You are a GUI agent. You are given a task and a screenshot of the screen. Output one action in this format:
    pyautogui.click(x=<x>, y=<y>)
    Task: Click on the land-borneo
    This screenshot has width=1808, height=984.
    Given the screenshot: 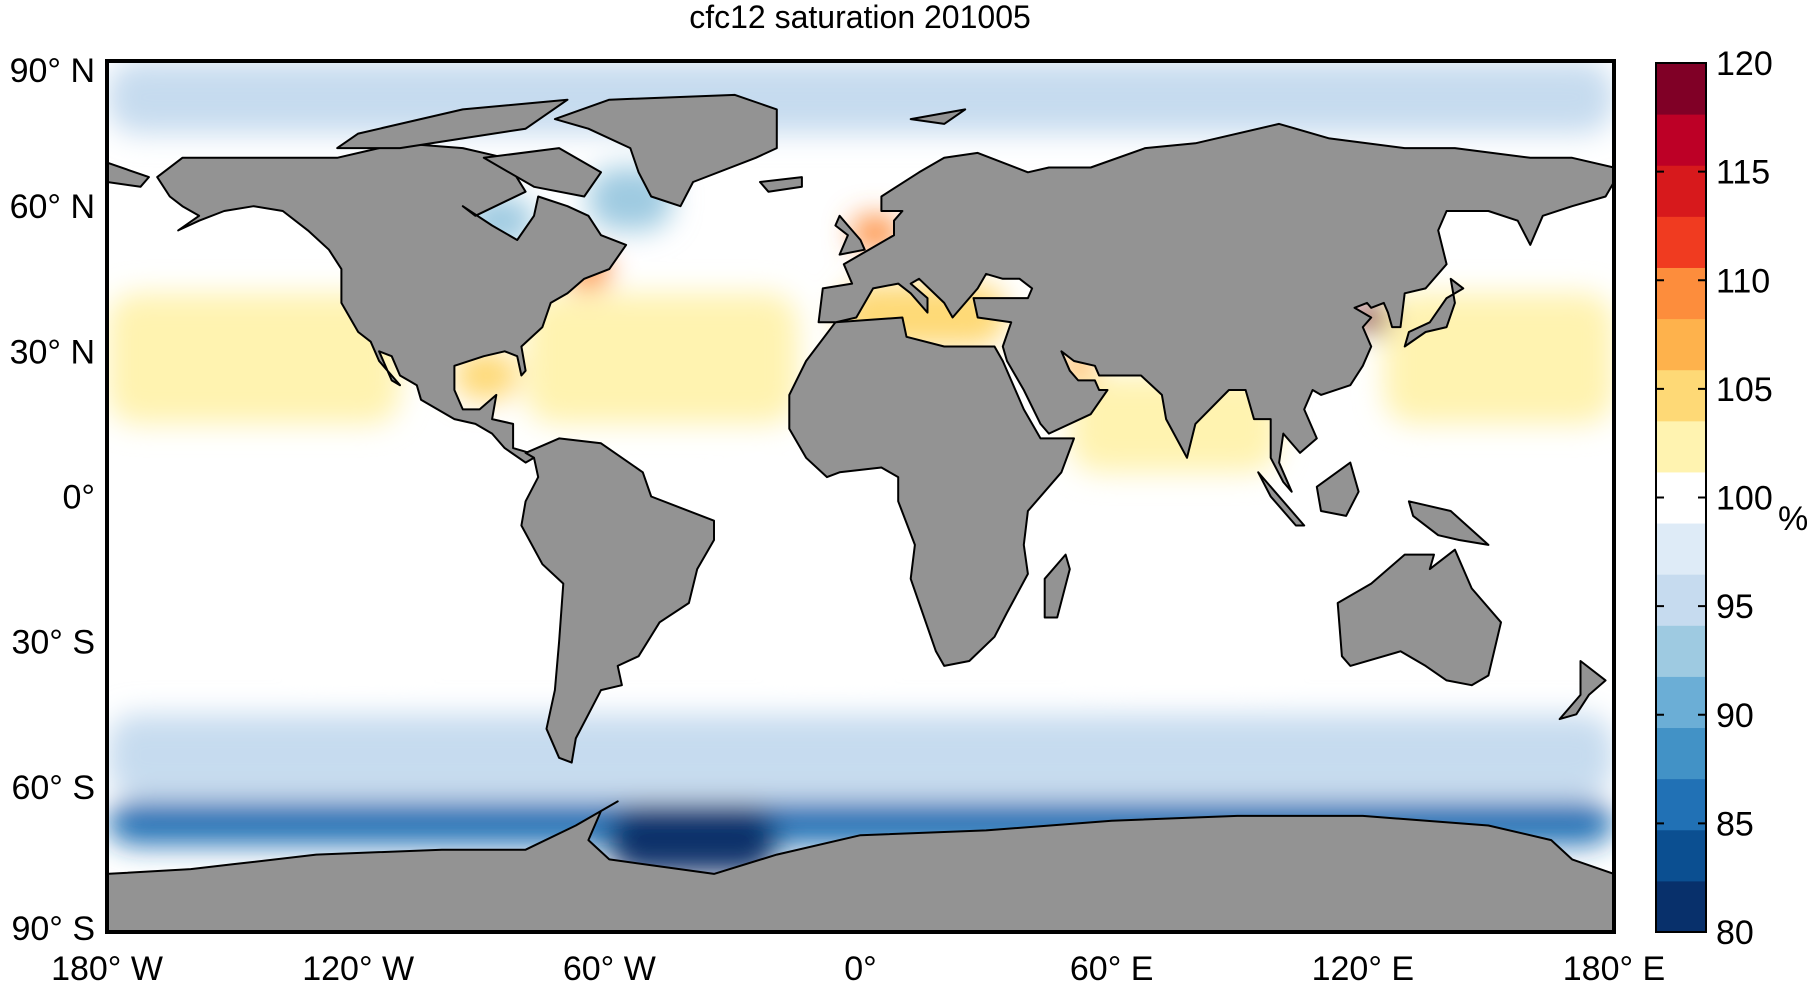 What is the action you would take?
    pyautogui.click(x=1337, y=489)
    